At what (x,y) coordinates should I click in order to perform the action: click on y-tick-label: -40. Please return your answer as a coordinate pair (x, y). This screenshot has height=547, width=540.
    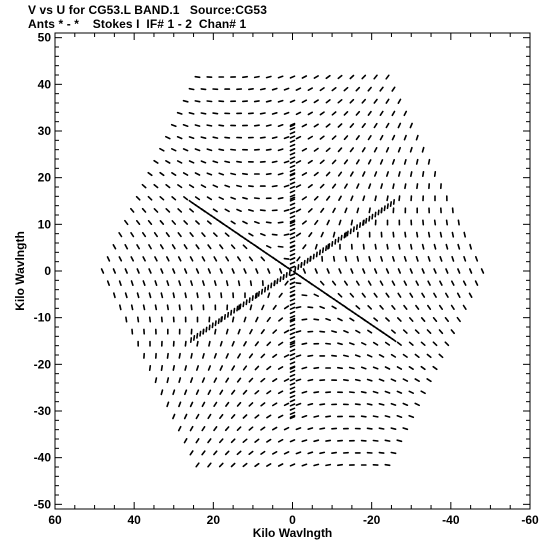
    Looking at the image, I should click on (43, 458).